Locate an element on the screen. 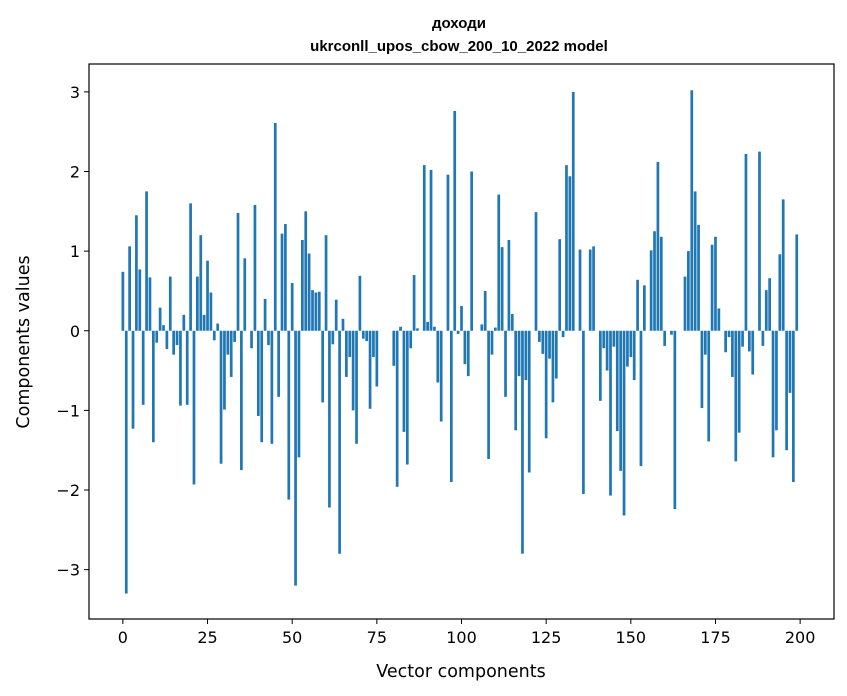 This screenshot has width=847, height=696. x-tick-label: 75 is located at coordinates (377, 637).